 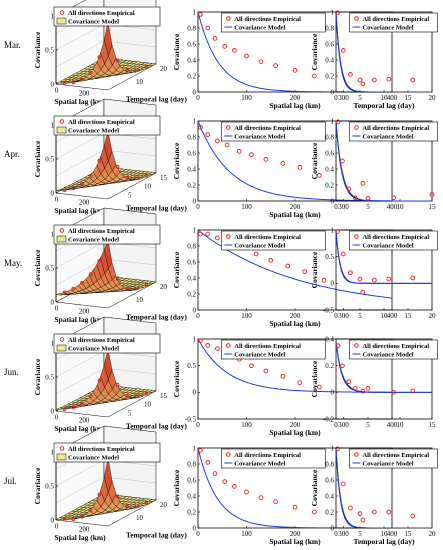 I want to click on month-3-spatial-legend-empirical-marker, so click(x=228, y=345).